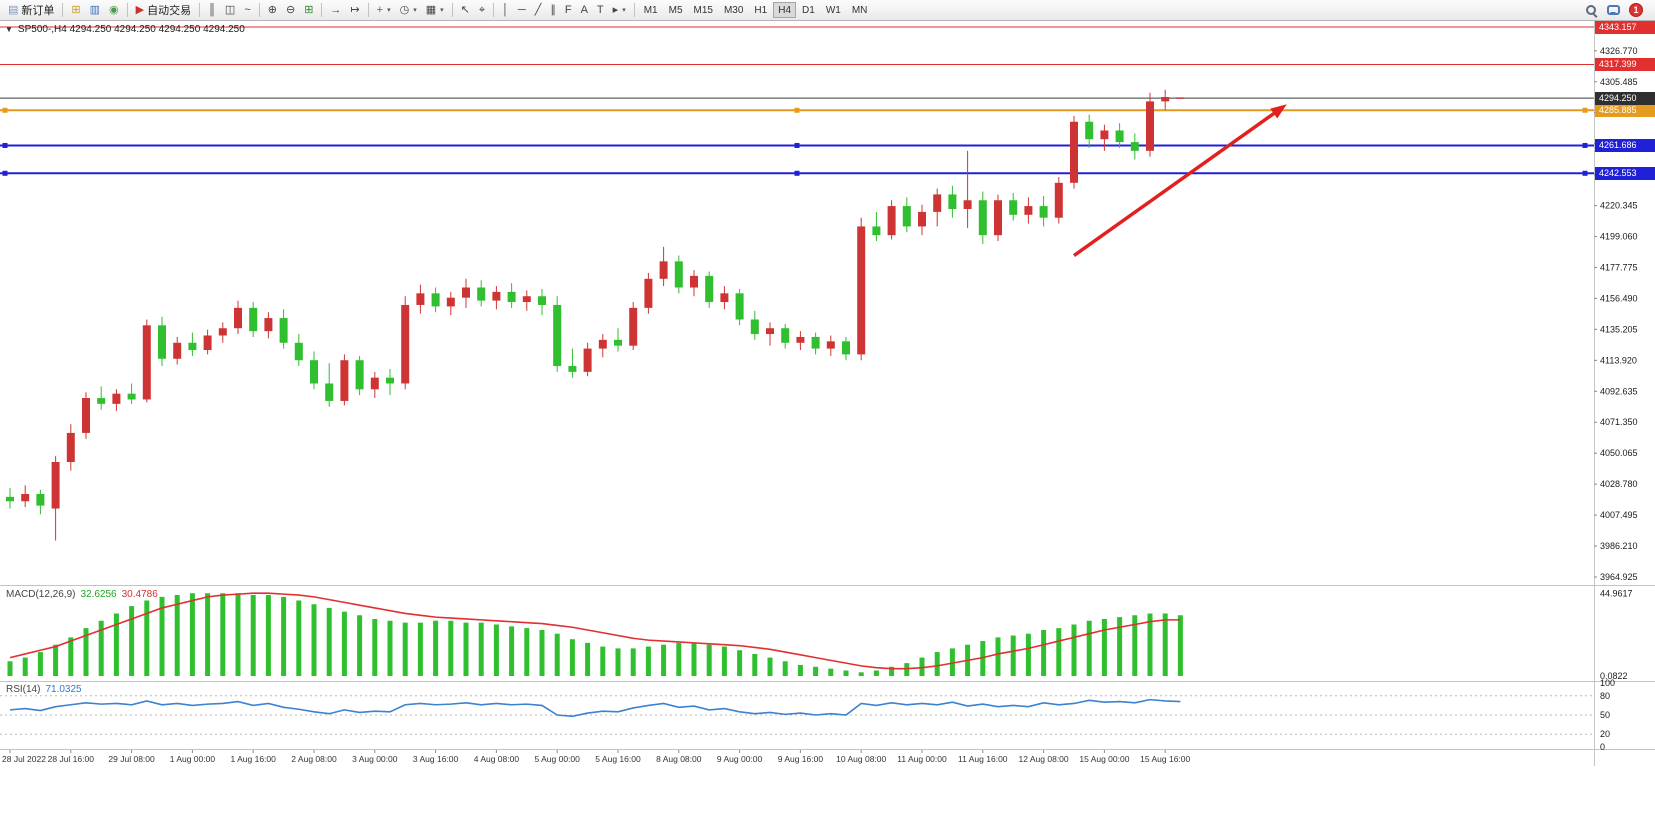 The image size is (1655, 818). What do you see at coordinates (522, 10) in the screenshot?
I see `horizontal-line-button: ─` at bounding box center [522, 10].